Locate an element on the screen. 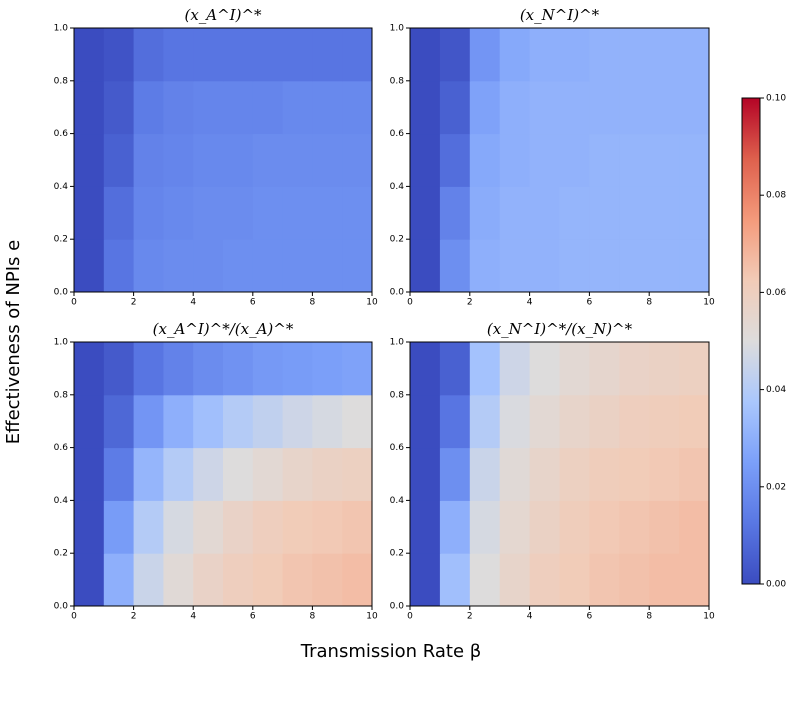  colorbar-tick-label: 0.10 is located at coordinates (776, 99).